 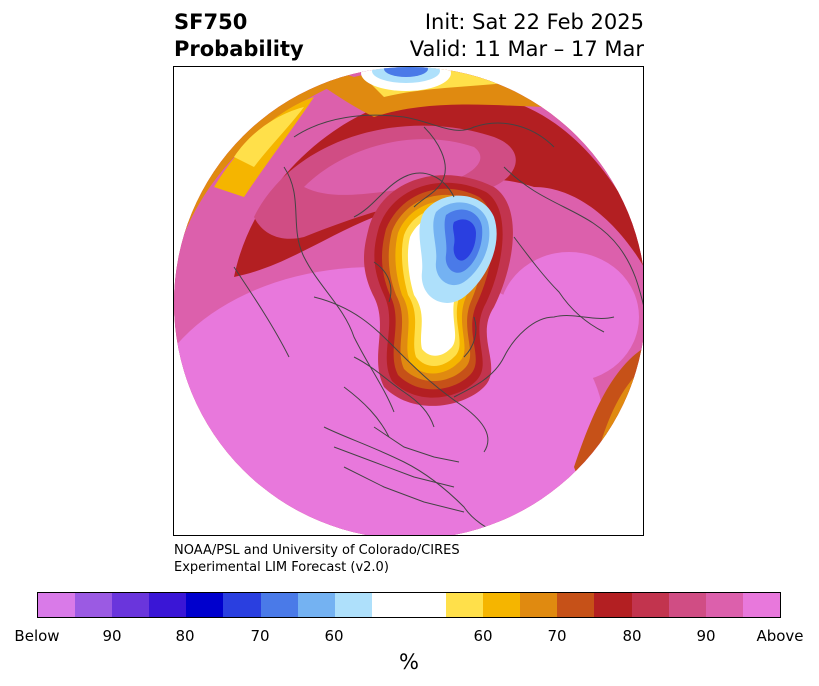 I want to click on map-title: SF750, so click(x=211, y=22).